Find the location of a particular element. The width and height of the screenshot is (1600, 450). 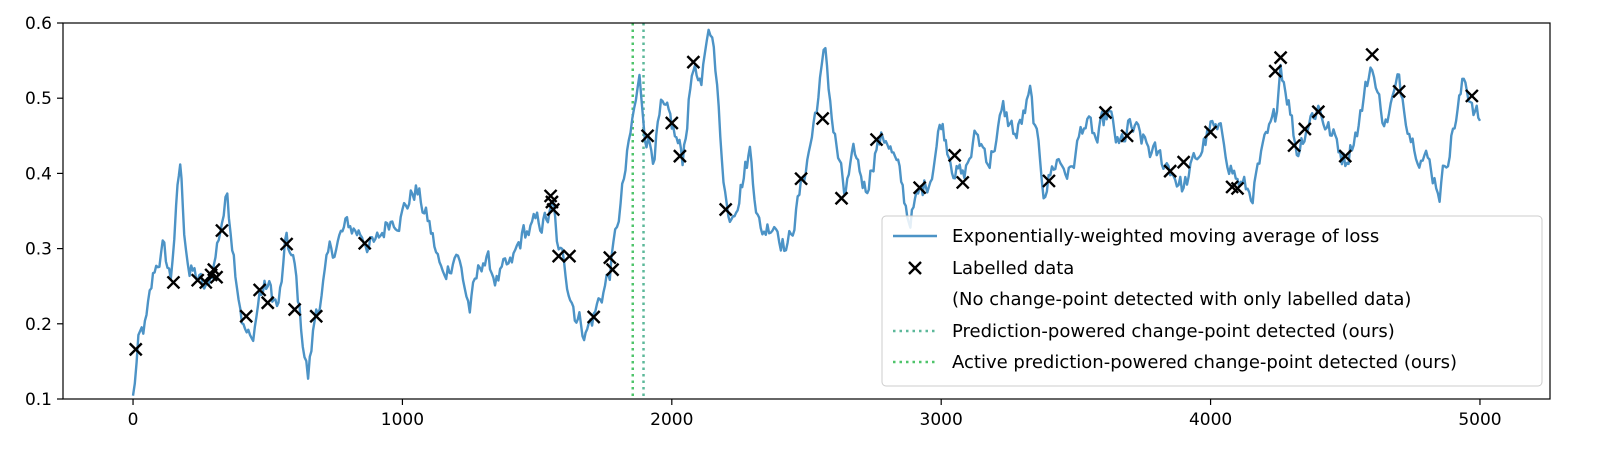

x-tick-label: 4000 is located at coordinates (1210, 420).